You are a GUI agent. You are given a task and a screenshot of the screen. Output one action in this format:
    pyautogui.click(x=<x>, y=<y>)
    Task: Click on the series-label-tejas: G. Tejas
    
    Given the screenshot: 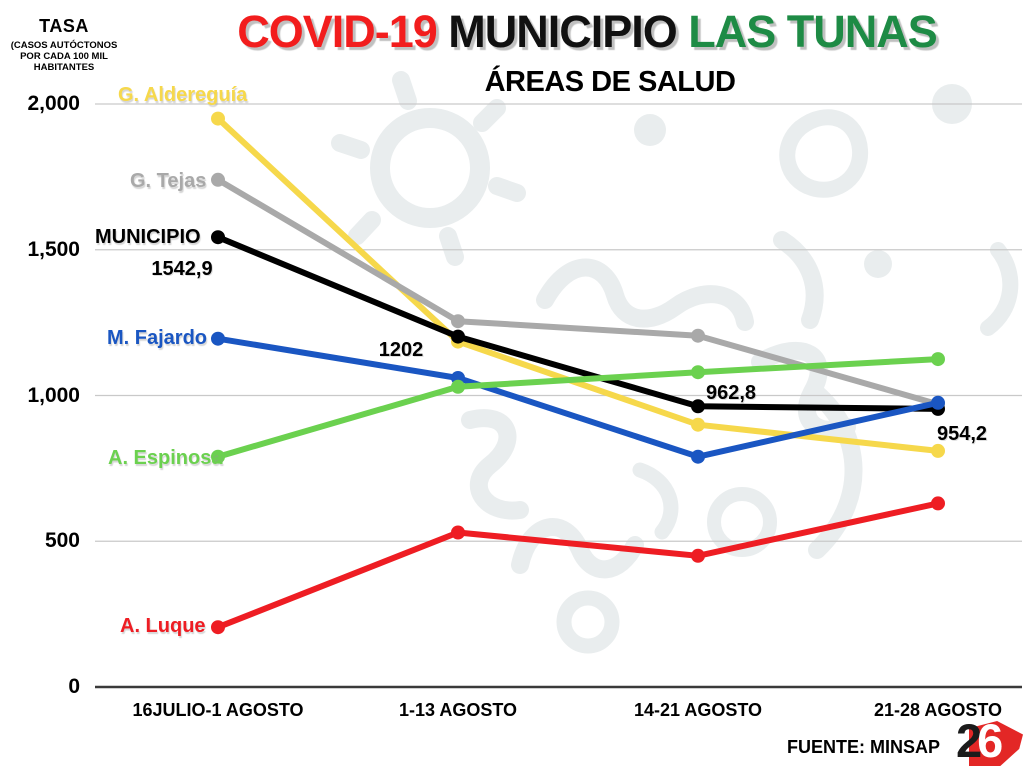 What is the action you would take?
    pyautogui.click(x=168, y=181)
    